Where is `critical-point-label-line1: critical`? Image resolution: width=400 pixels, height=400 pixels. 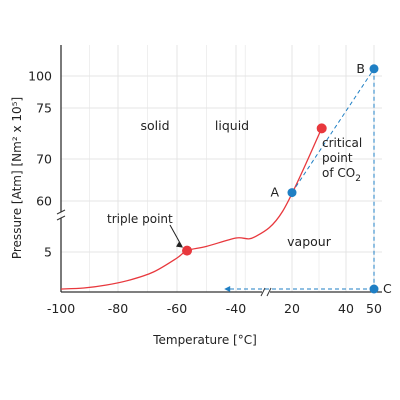
critical-point-label-line1: critical is located at coordinates (342, 143).